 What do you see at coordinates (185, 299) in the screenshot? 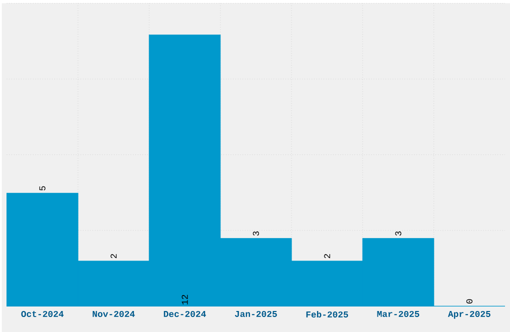
I see `data-label: 12` at bounding box center [185, 299].